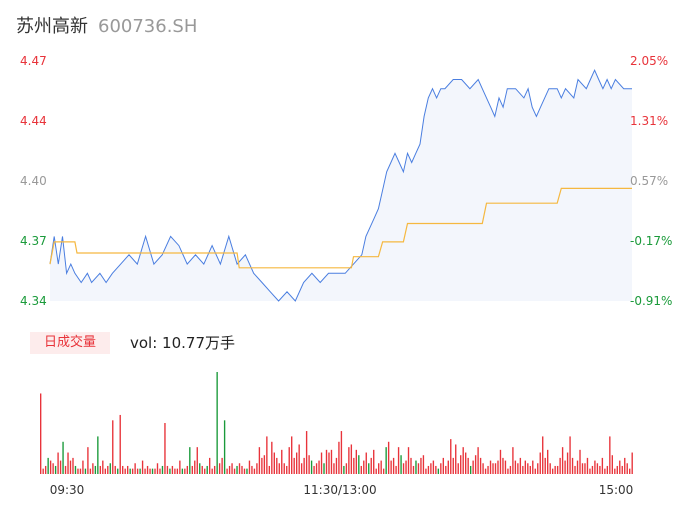 Image resolution: width=686 pixels, height=524 pixels. What do you see at coordinates (182, 343) in the screenshot?
I see `volume-summary: vol: 10.77万手` at bounding box center [182, 343].